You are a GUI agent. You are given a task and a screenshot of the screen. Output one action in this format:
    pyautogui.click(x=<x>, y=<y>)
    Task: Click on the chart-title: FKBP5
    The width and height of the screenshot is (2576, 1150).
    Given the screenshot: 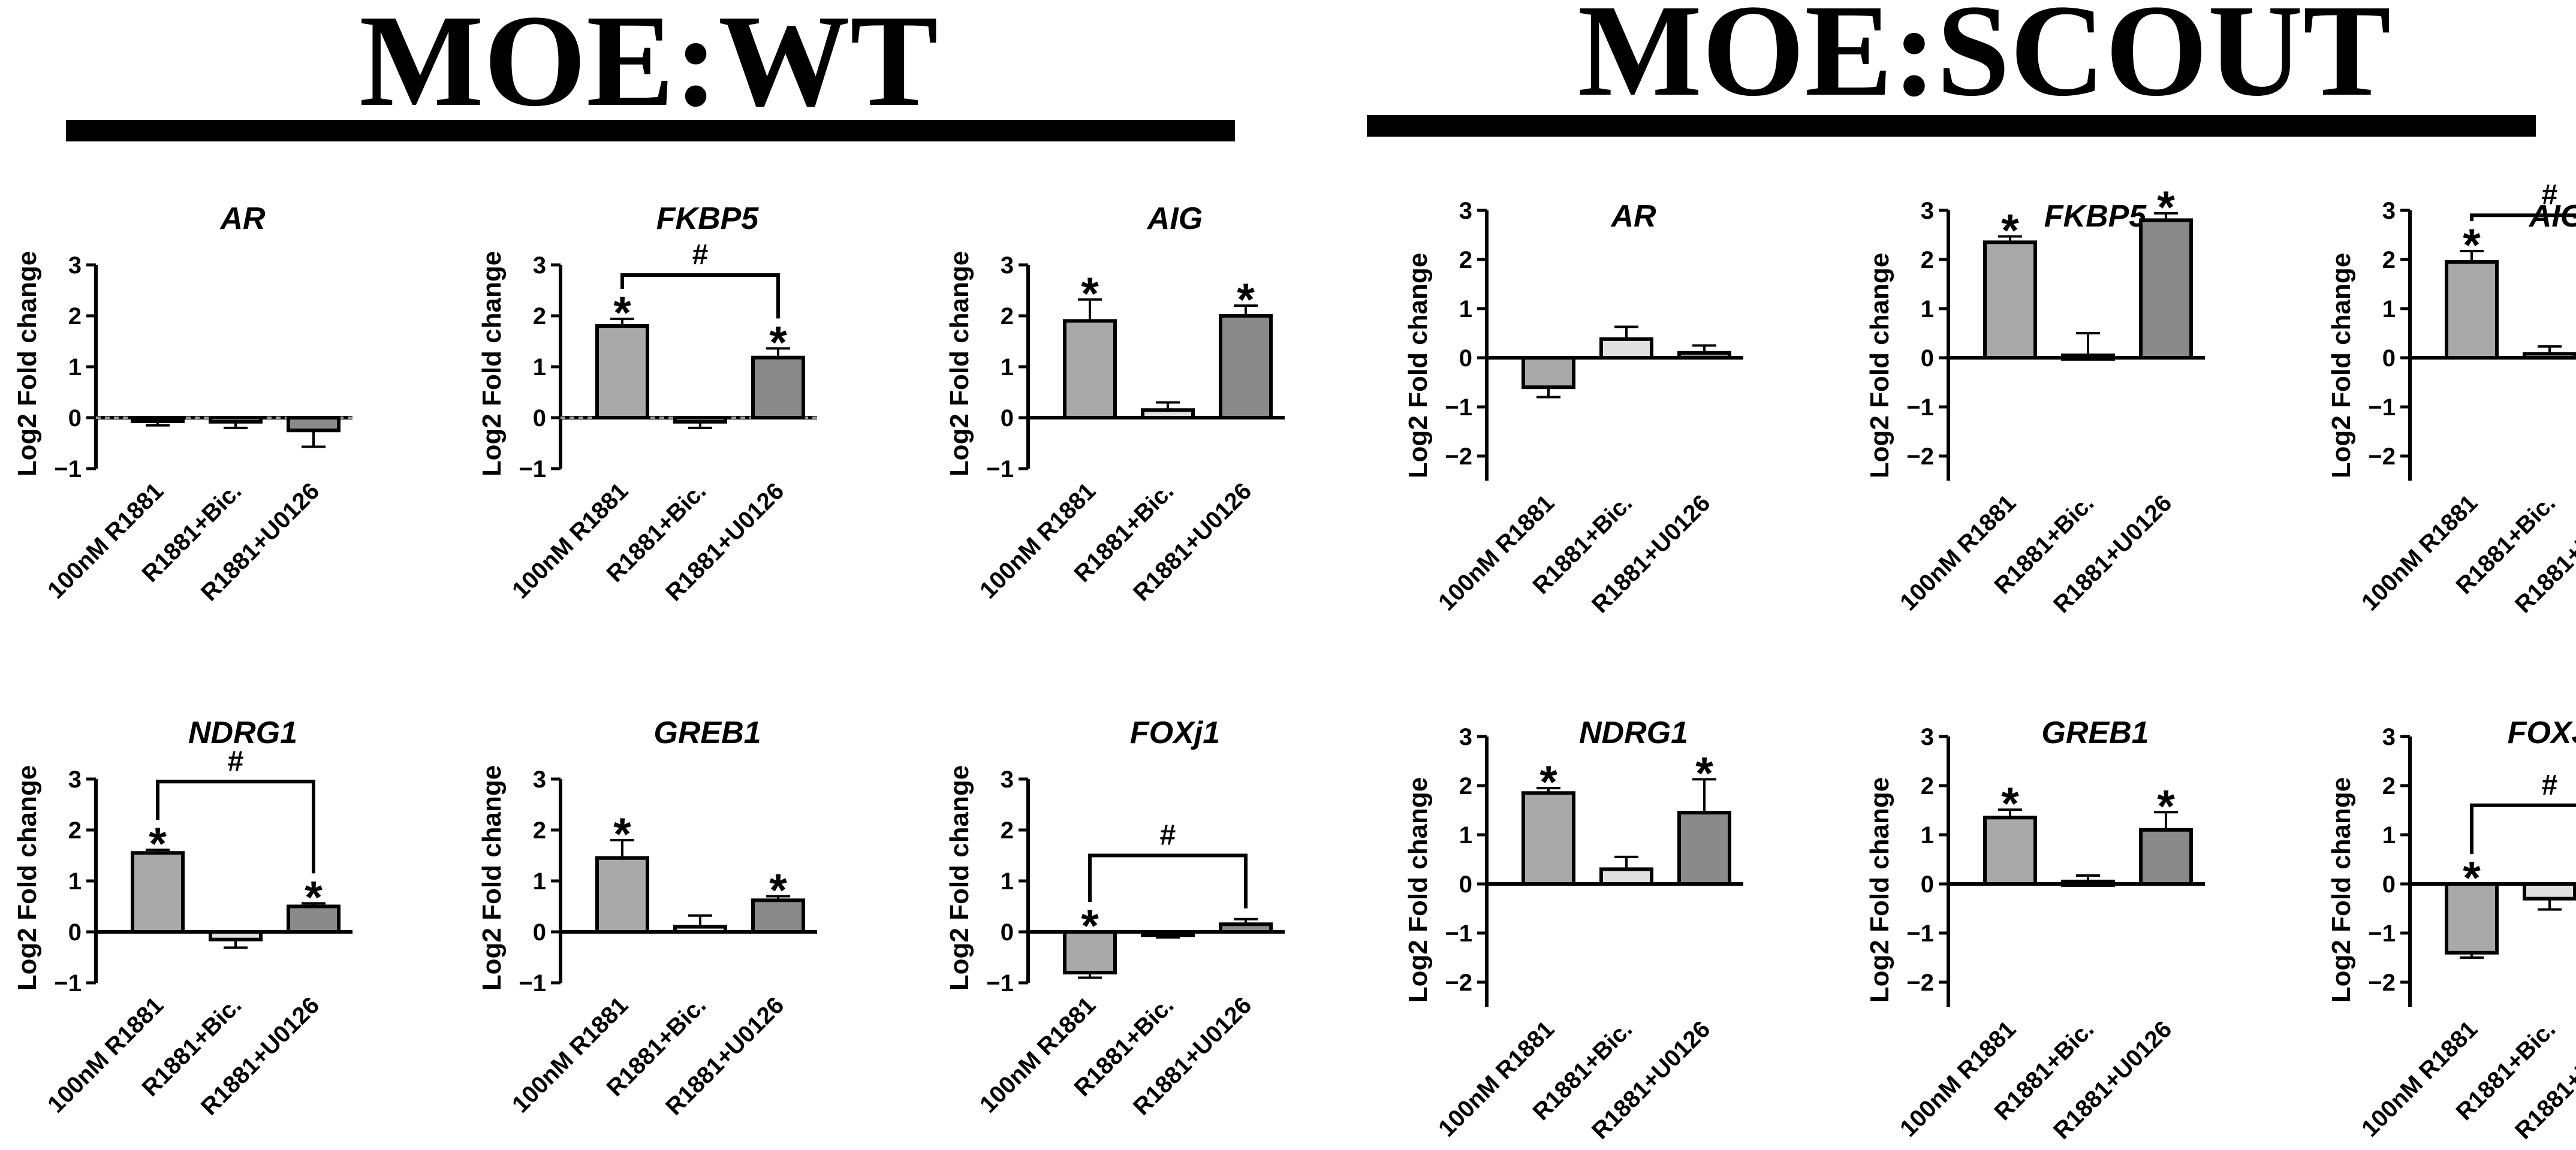 What is the action you would take?
    pyautogui.click(x=2095, y=217)
    